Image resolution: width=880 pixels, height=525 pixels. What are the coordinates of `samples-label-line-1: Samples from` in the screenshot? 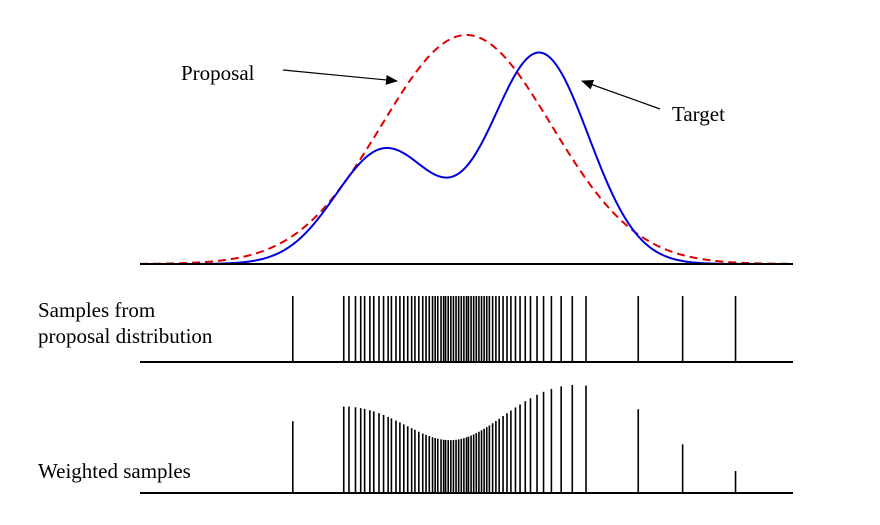 It's located at (97, 310).